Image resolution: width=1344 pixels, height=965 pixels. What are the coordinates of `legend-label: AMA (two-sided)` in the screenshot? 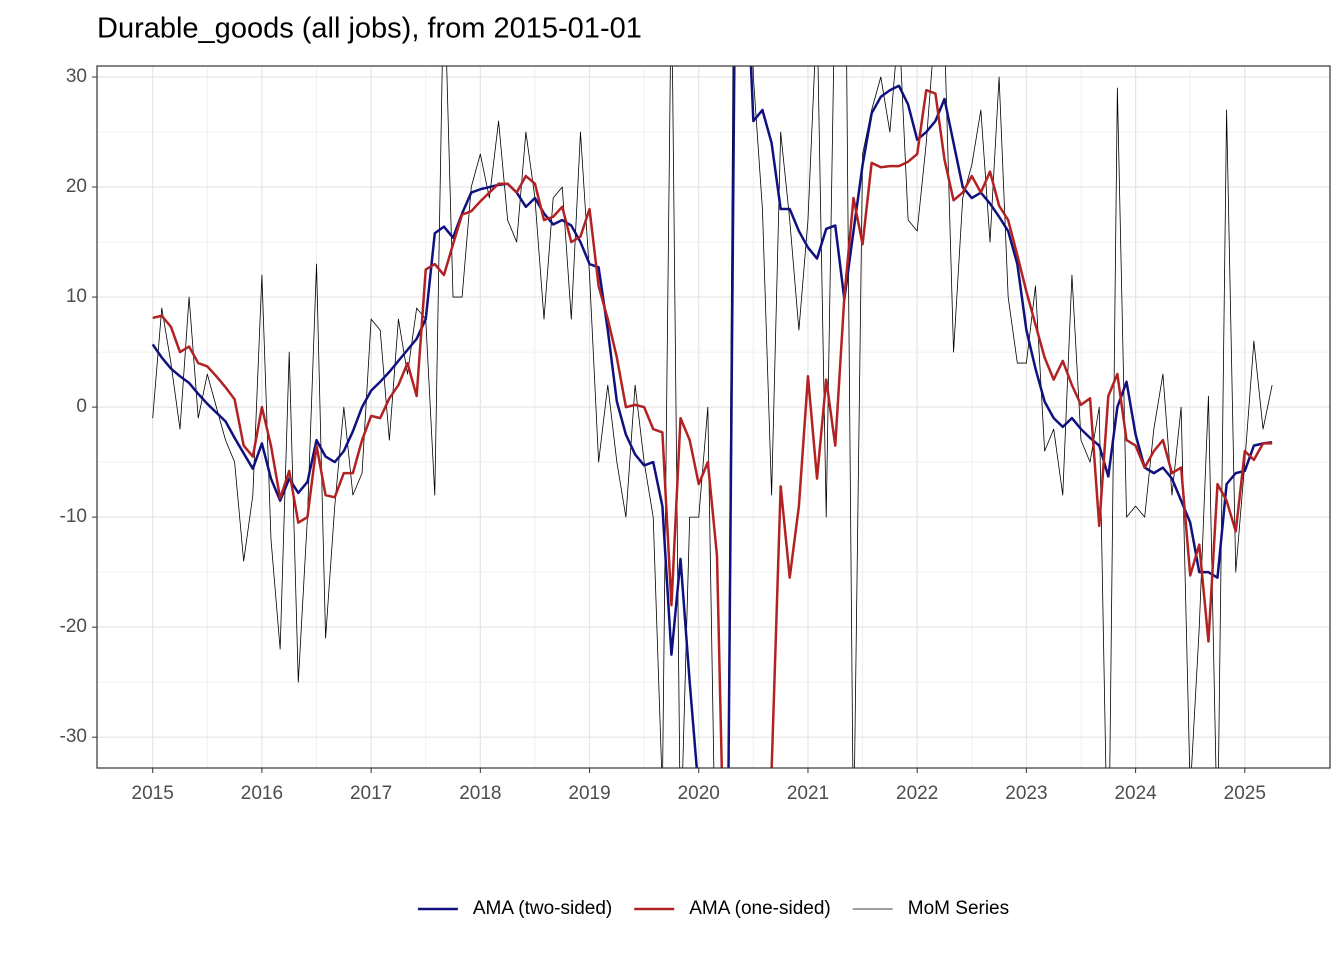 It's located at (542, 908).